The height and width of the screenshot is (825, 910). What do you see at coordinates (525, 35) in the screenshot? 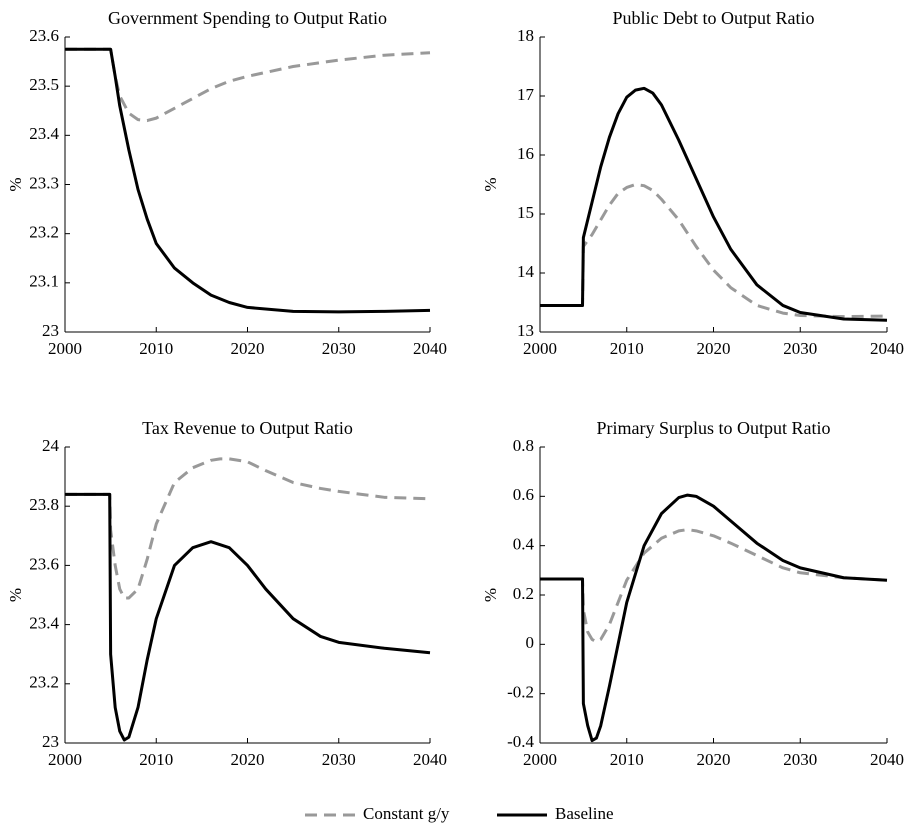
I see `y-tick-label: 18` at bounding box center [525, 35].